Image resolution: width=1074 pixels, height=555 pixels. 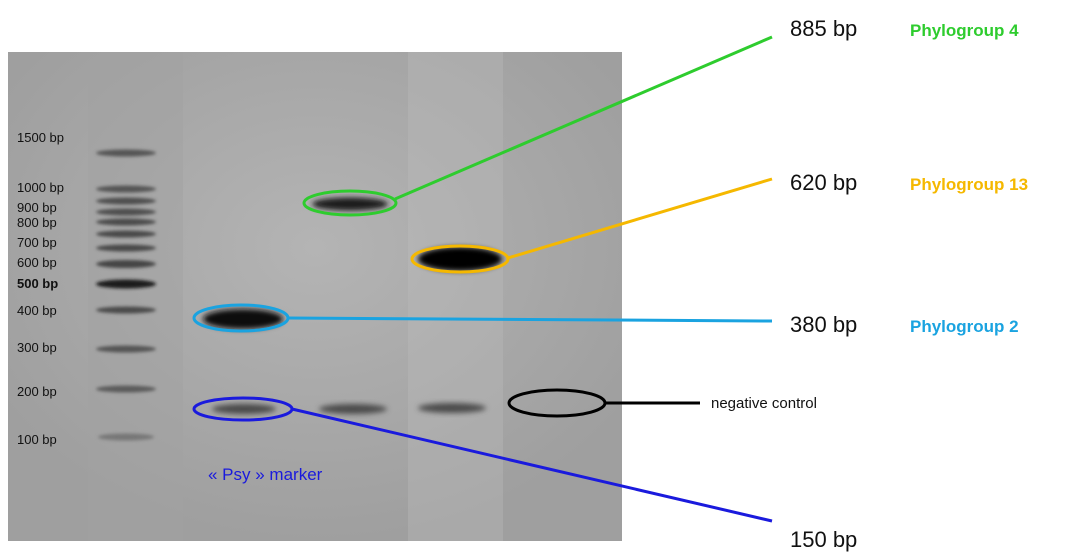 What do you see at coordinates (583, 118) in the screenshot?
I see `leader-pg4` at bounding box center [583, 118].